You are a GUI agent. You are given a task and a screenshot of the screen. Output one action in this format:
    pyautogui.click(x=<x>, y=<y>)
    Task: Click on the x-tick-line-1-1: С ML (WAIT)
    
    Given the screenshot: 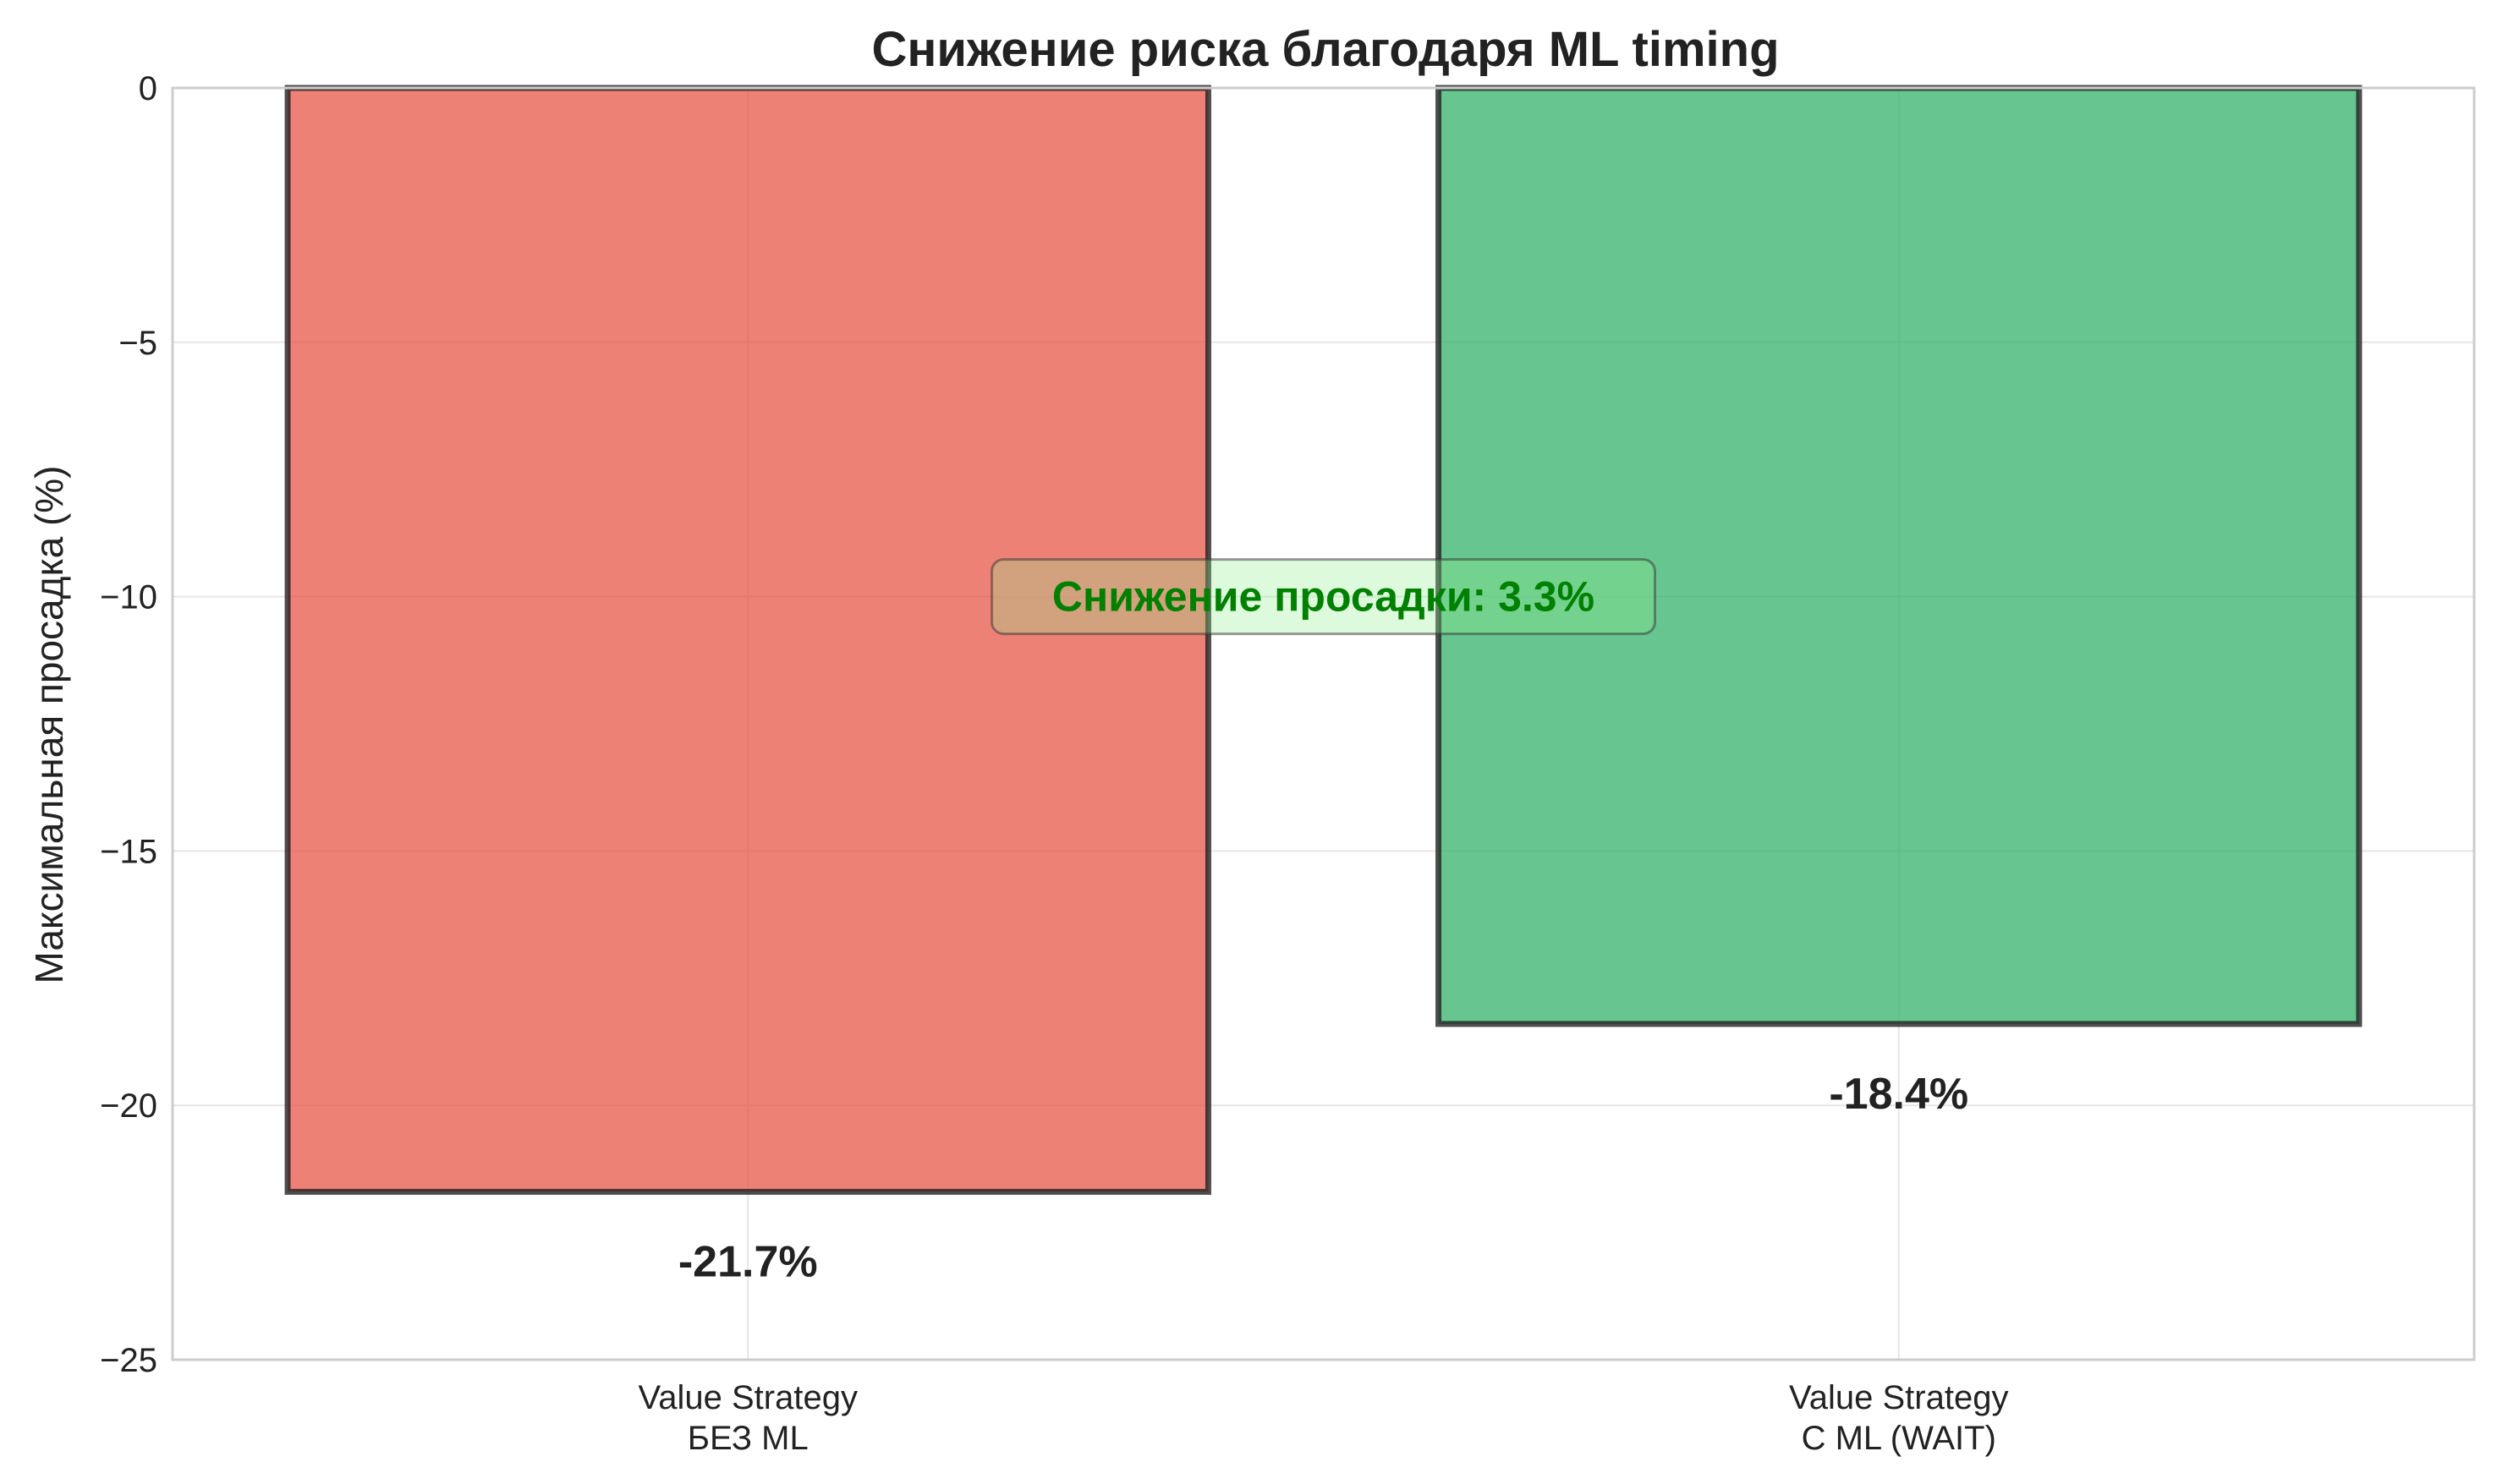 What is the action you would take?
    pyautogui.click(x=1899, y=1438)
    